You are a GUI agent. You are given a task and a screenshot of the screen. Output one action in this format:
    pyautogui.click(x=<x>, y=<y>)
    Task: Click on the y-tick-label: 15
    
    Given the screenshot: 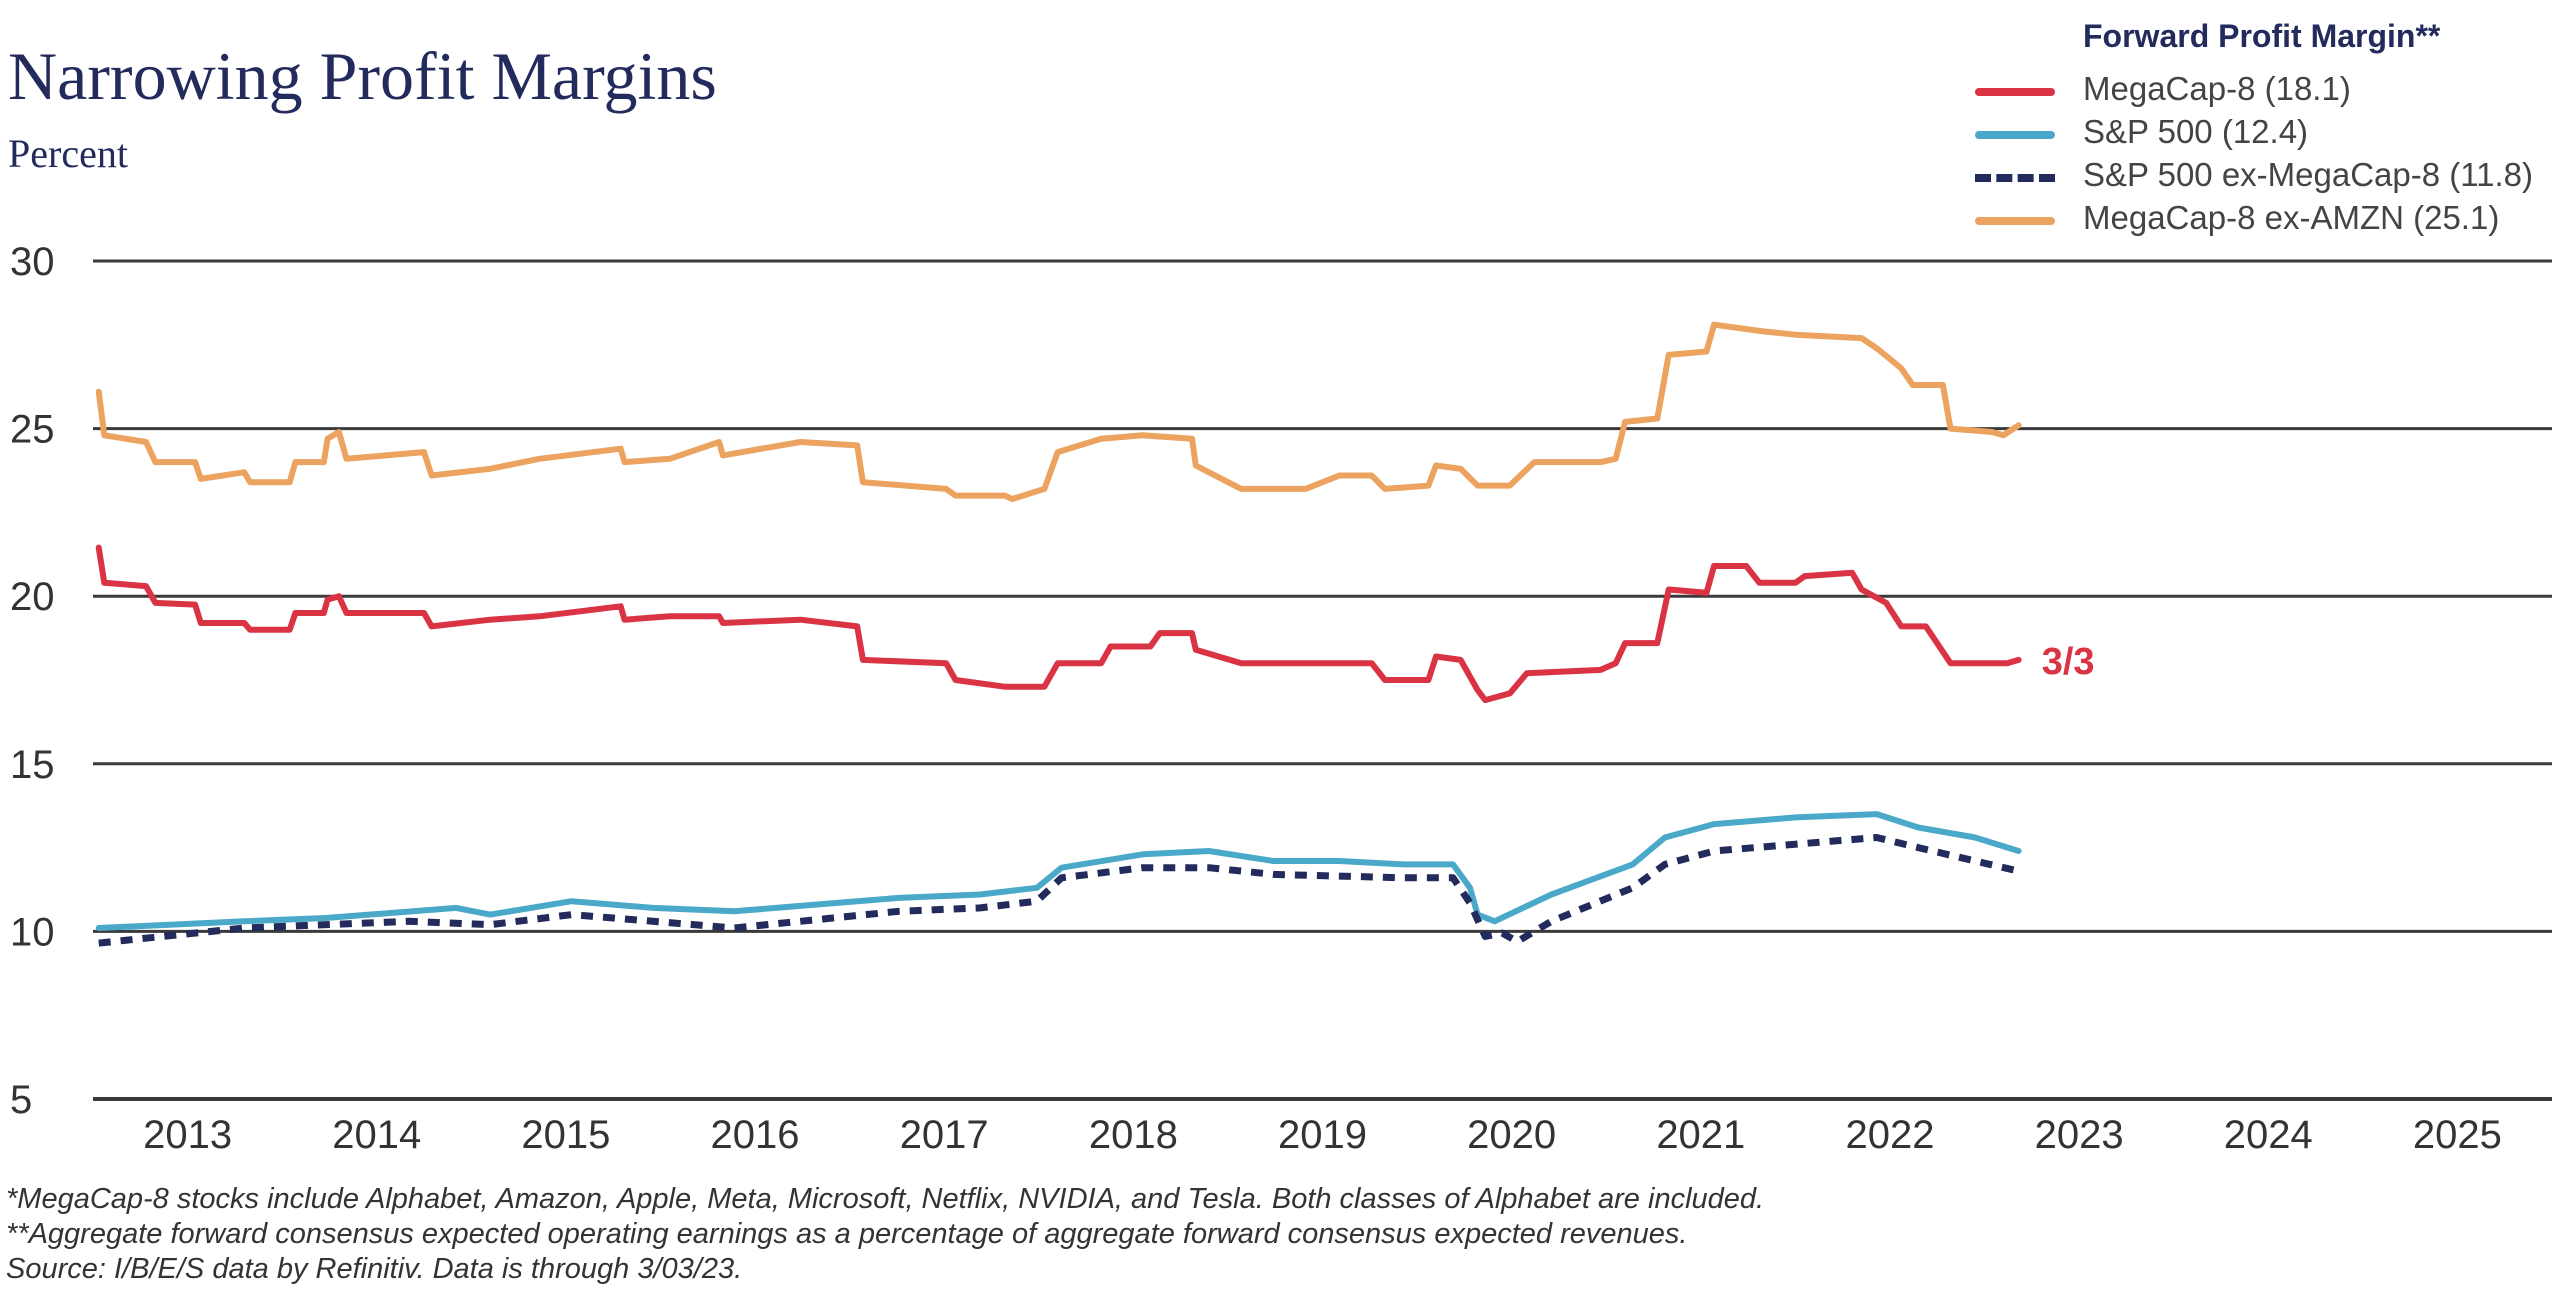 What is the action you would take?
    pyautogui.click(x=32, y=765)
    